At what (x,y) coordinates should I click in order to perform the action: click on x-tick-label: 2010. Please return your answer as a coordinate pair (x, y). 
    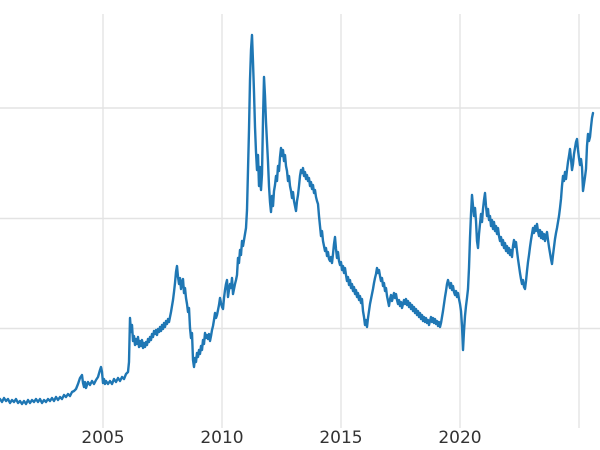
    Looking at the image, I should click on (221, 438).